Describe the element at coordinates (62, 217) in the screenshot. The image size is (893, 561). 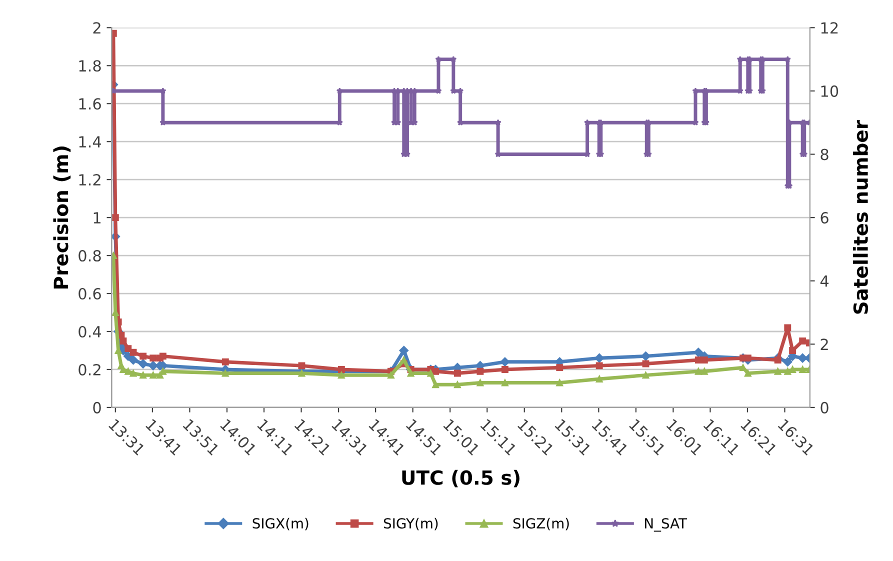
I see `y-axis-title: Precision (m)` at that location.